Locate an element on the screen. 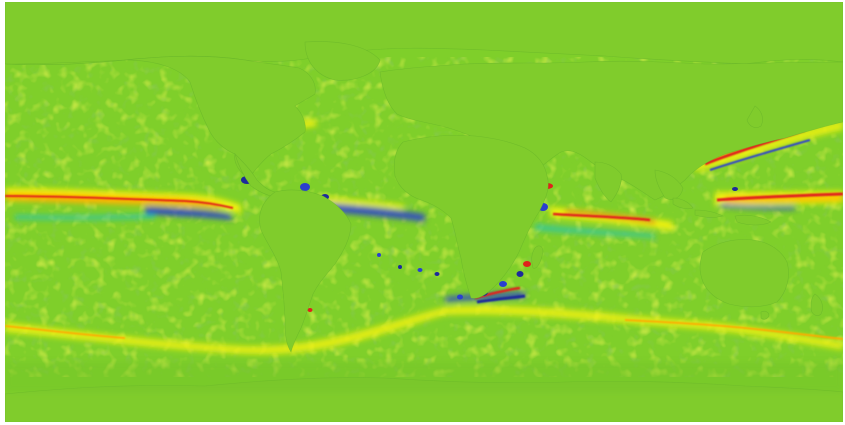 The image size is (845, 425). south-america is located at coordinates (305, 271).